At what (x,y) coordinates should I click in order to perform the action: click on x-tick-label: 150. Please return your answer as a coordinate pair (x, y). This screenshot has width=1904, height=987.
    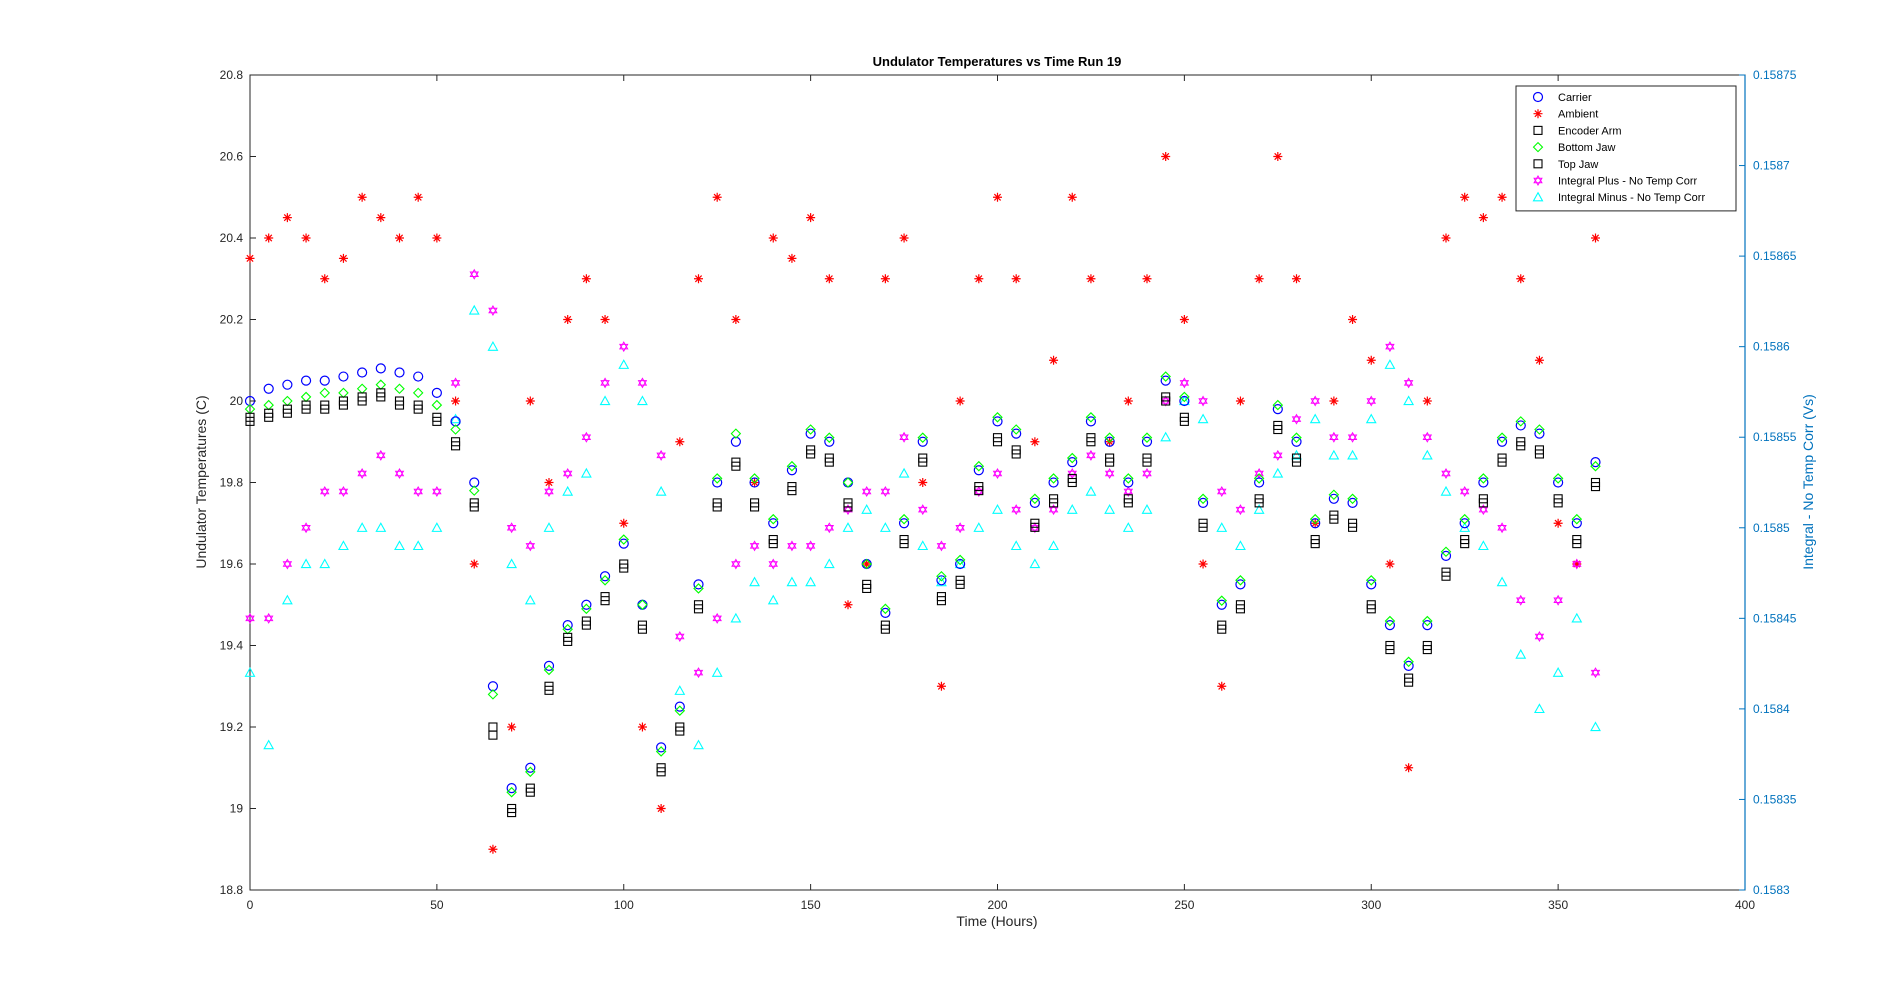
    Looking at the image, I should click on (811, 905).